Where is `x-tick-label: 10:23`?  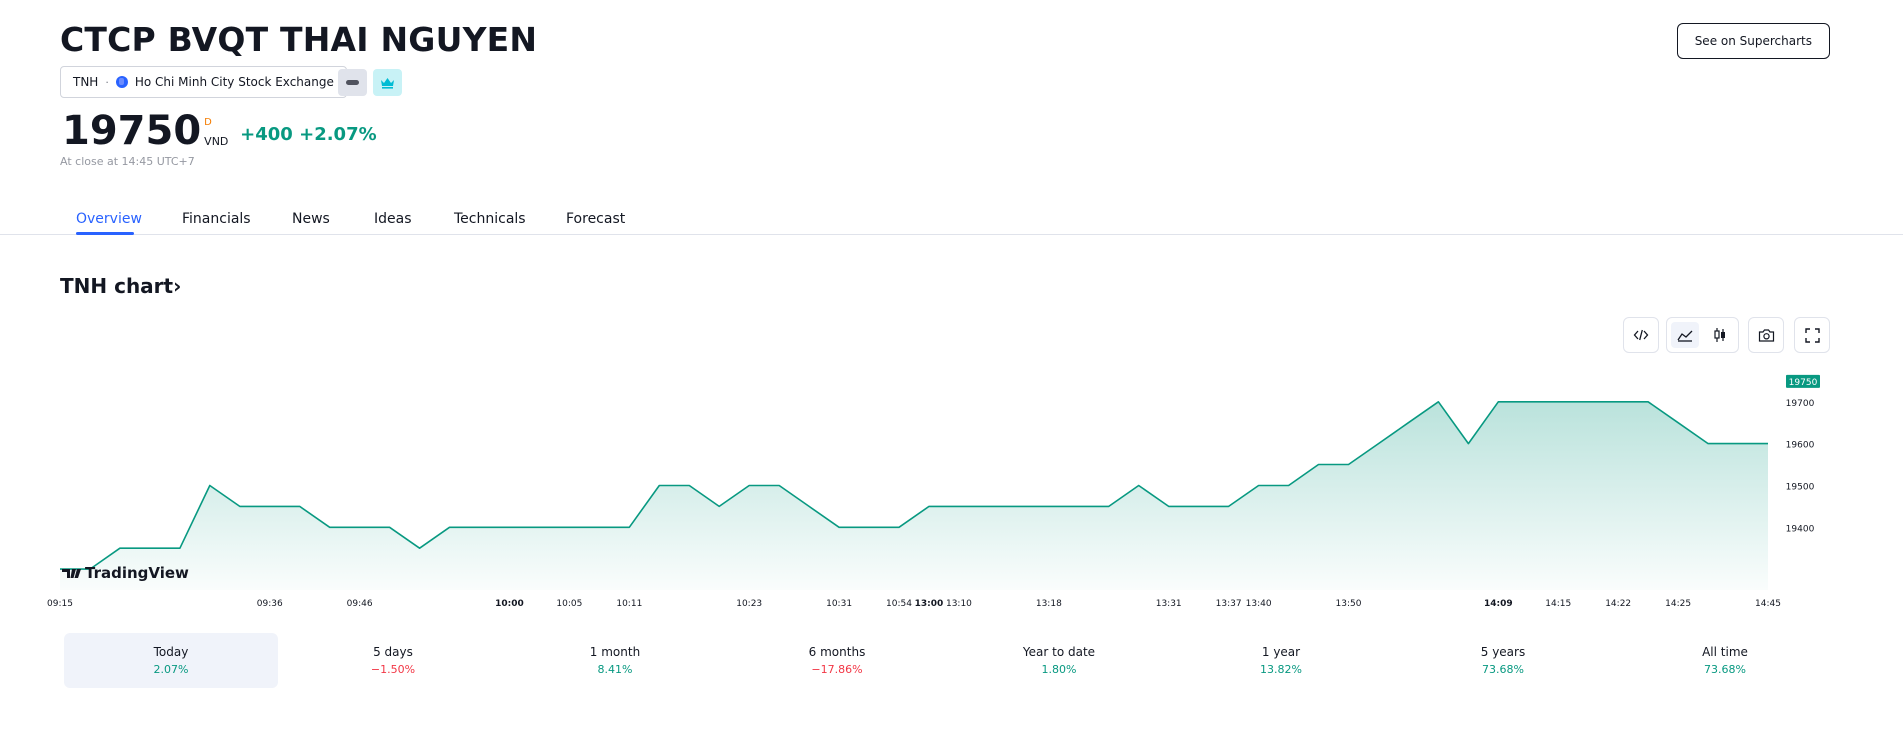
x-tick-label: 10:23 is located at coordinates (749, 604).